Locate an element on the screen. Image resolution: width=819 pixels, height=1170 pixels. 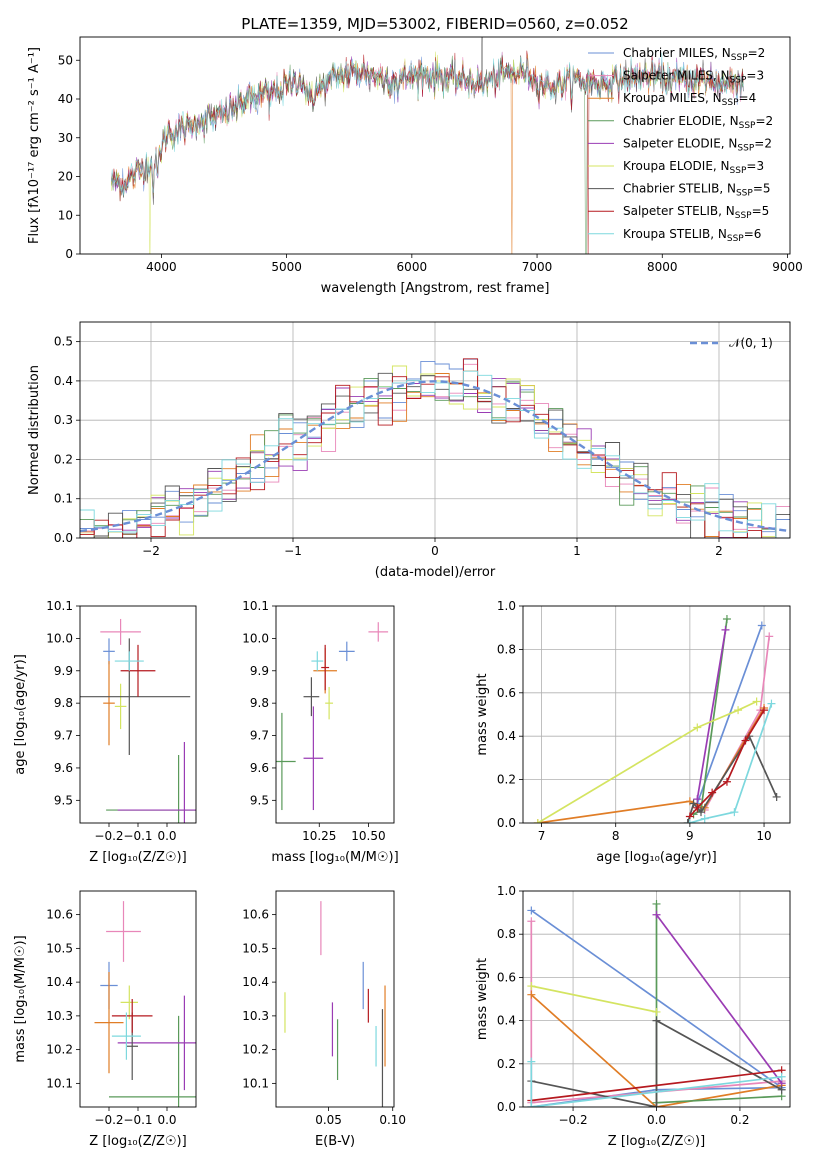
x-tick-label: 10.25 is located at coordinates (319, 836).